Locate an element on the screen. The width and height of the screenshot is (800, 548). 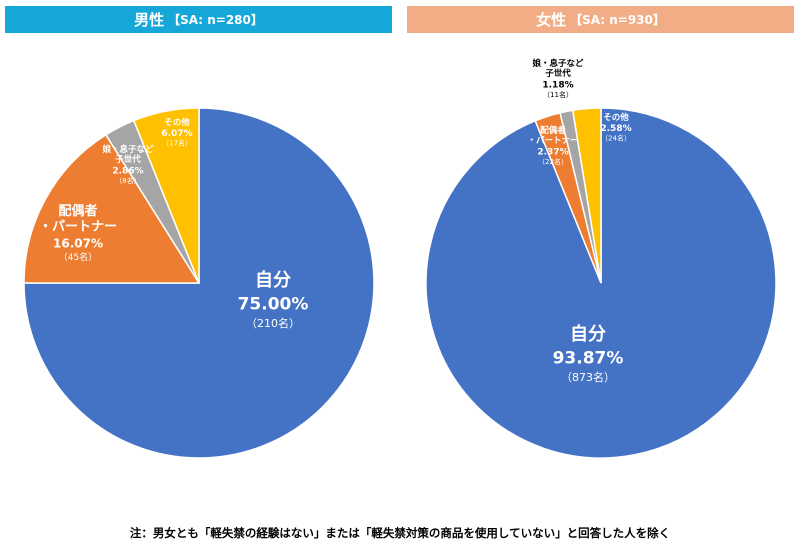
female-chart-title: 女性 is located at coordinates (551, 20).